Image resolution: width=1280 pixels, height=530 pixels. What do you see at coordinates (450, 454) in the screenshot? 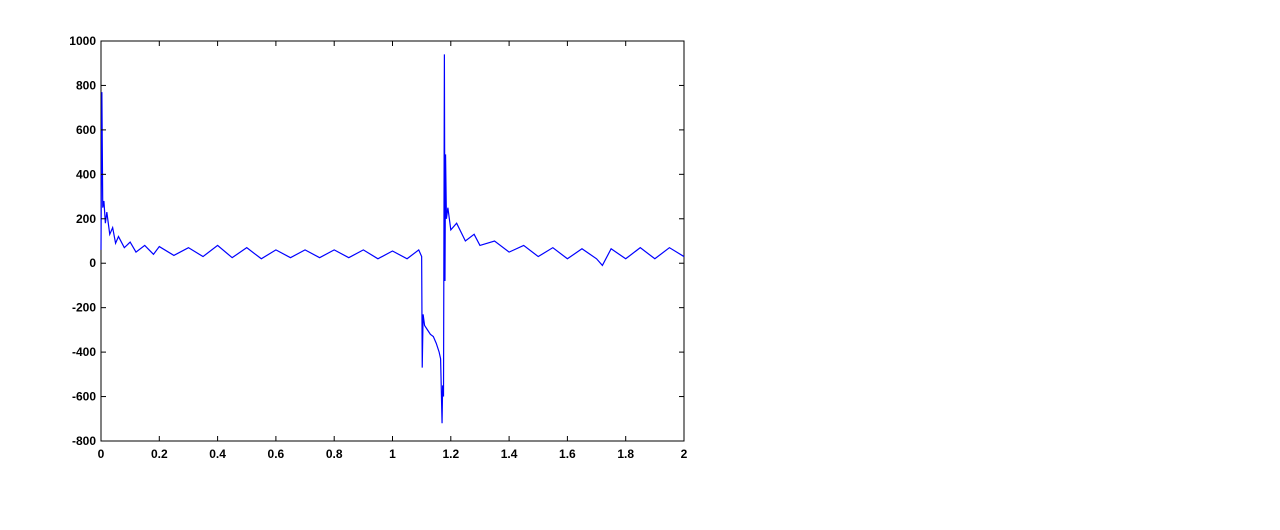
I see `x-tick-label: 1.2` at bounding box center [450, 454].